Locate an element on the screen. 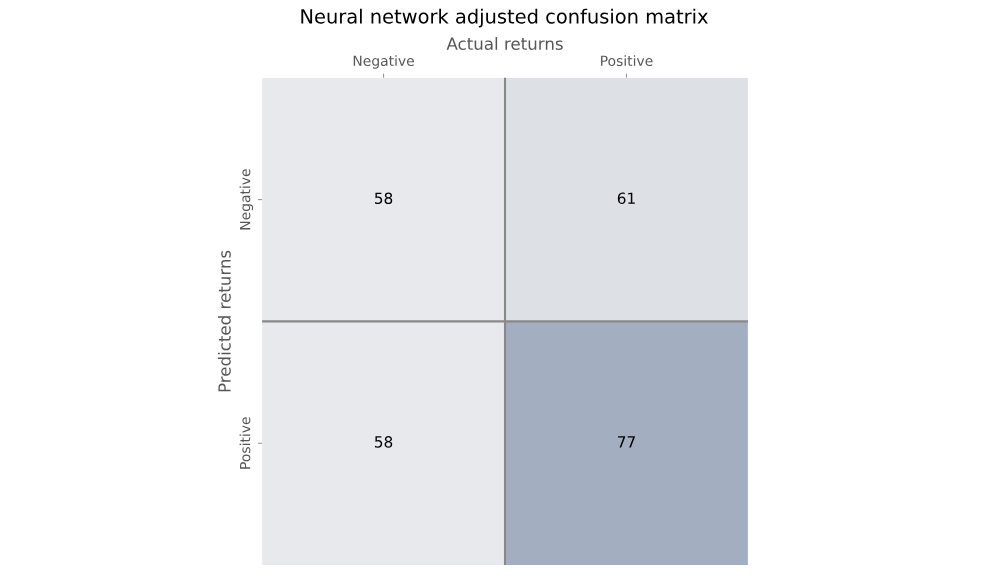 The width and height of the screenshot is (1008, 576). x-axis-title: Actual returns is located at coordinates (504, 43).